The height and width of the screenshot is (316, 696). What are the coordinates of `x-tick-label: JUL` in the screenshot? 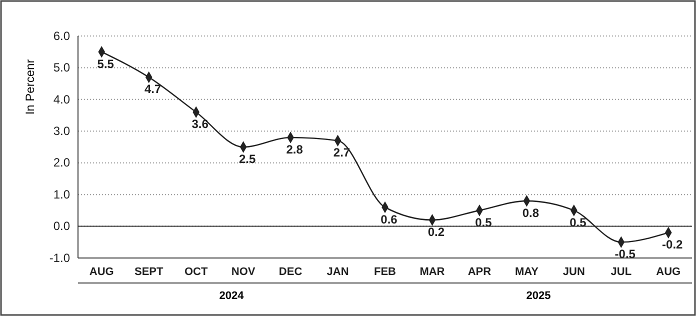 It's located at (621, 272).